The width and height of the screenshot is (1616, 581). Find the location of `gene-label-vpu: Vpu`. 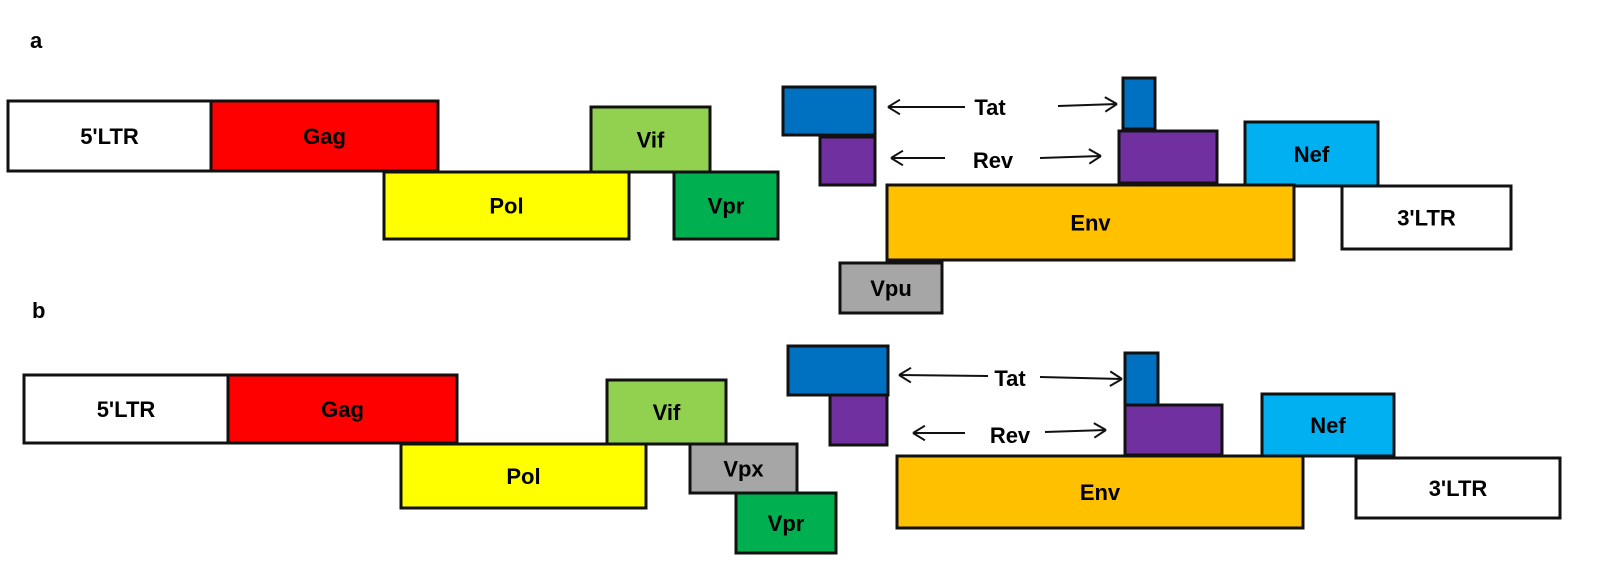

gene-label-vpu: Vpu is located at coordinates (891, 288).